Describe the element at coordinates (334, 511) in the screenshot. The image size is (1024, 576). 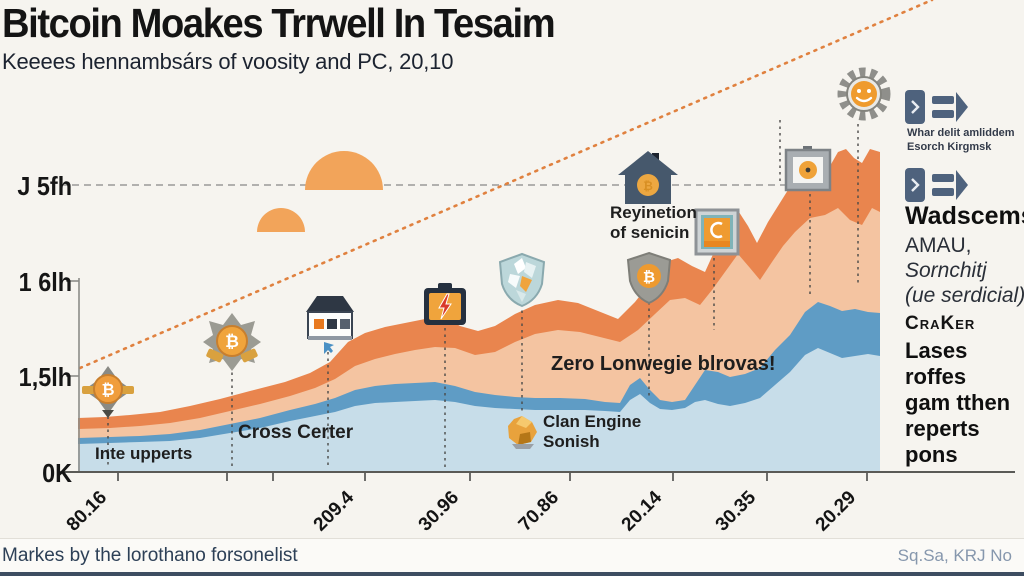
I see `x-tick-label: 209.4` at that location.